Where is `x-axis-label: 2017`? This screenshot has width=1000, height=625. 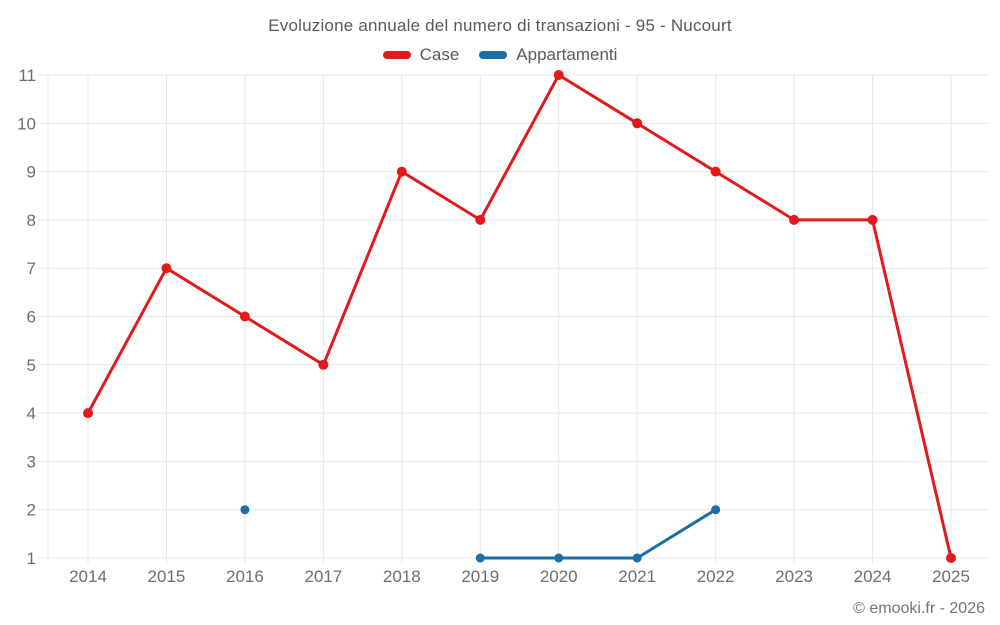
x-axis-label: 2017 is located at coordinates (323, 576).